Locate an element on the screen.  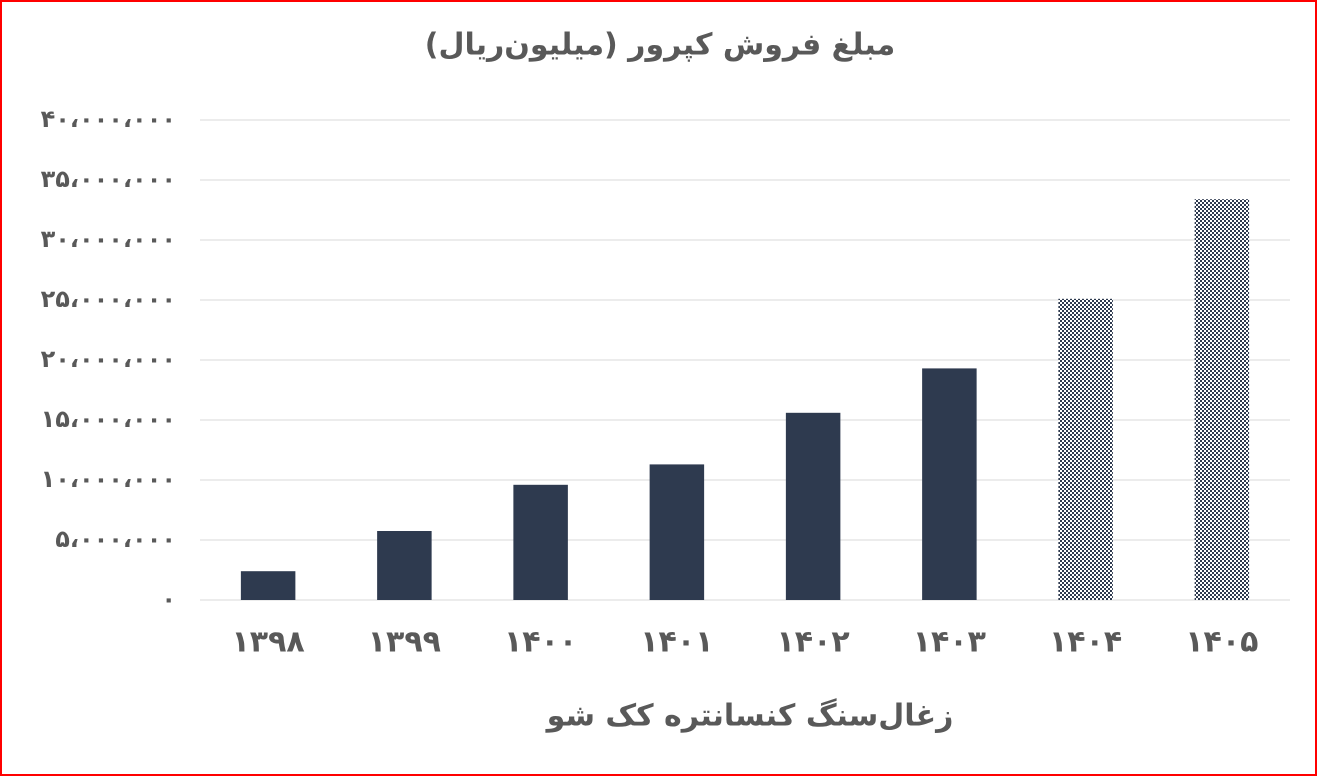
x-tick-label: ۱۴۰۲ is located at coordinates (813, 642).